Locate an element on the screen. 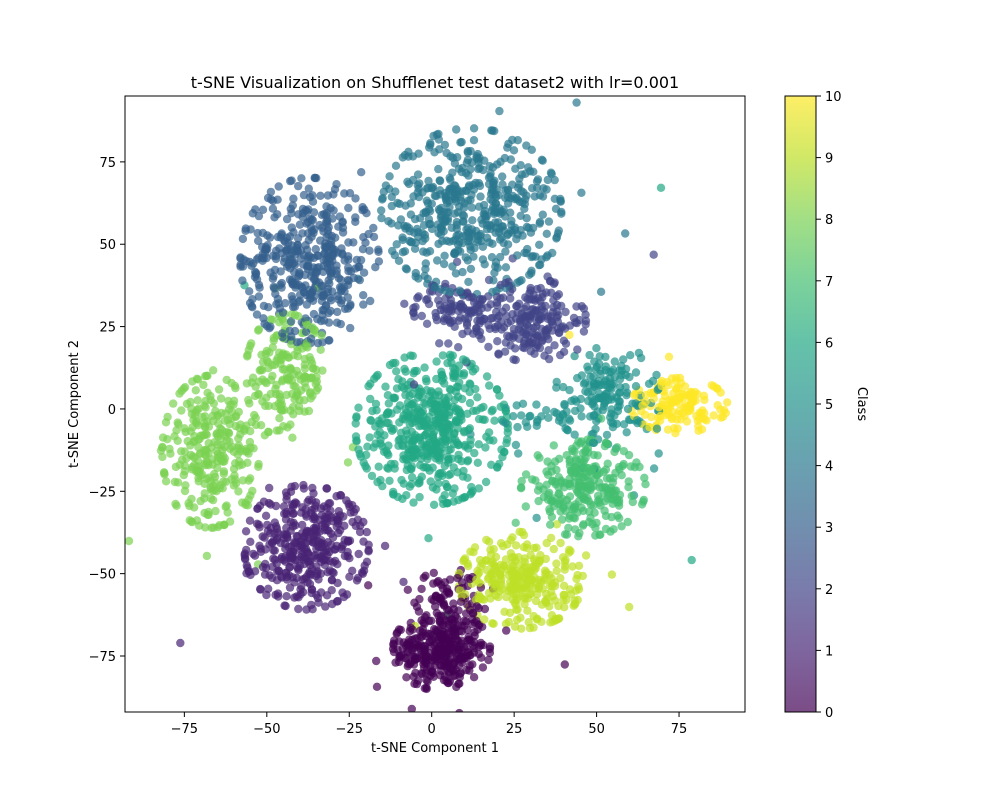 The image size is (1000, 800). y-tick-label: 0 is located at coordinates (112, 410).